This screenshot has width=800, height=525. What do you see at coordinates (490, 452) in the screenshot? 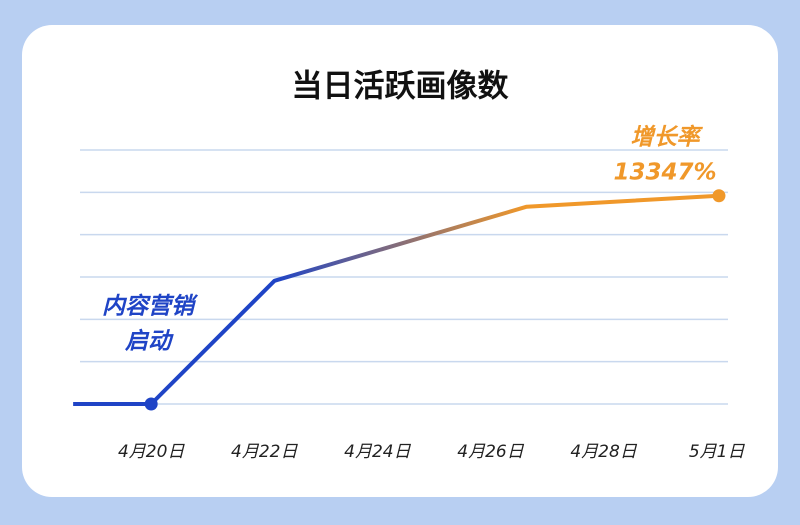
I see `x-tick-label: 4月26日` at bounding box center [490, 452].